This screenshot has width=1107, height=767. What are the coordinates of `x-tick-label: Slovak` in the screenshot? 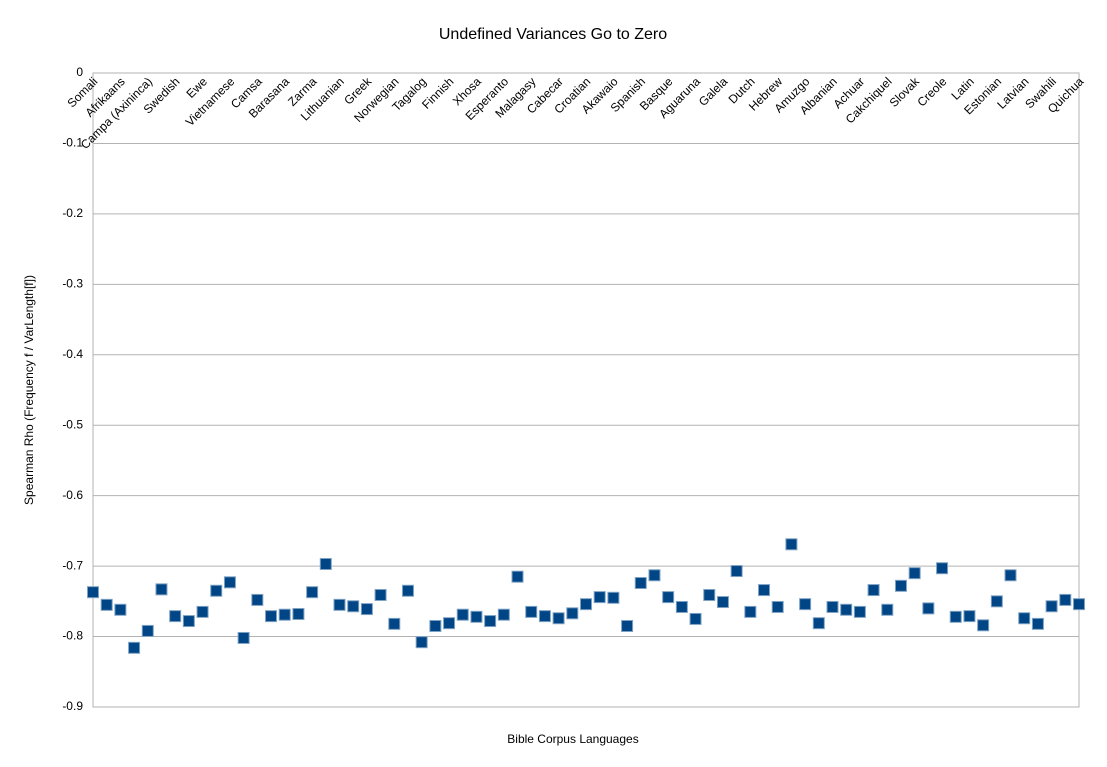 It's located at (905, 92).